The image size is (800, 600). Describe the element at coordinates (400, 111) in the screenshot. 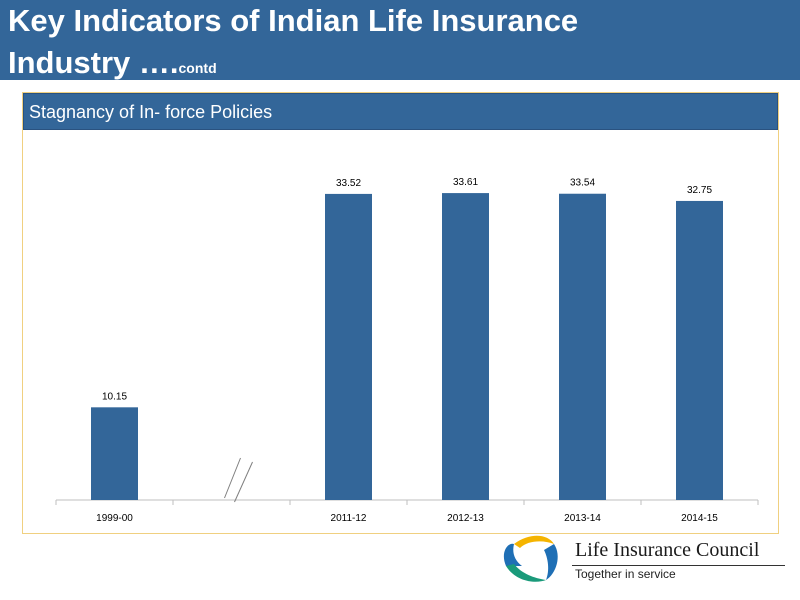

I see `chart-header: Stagnancy of In- force Policies` at that location.